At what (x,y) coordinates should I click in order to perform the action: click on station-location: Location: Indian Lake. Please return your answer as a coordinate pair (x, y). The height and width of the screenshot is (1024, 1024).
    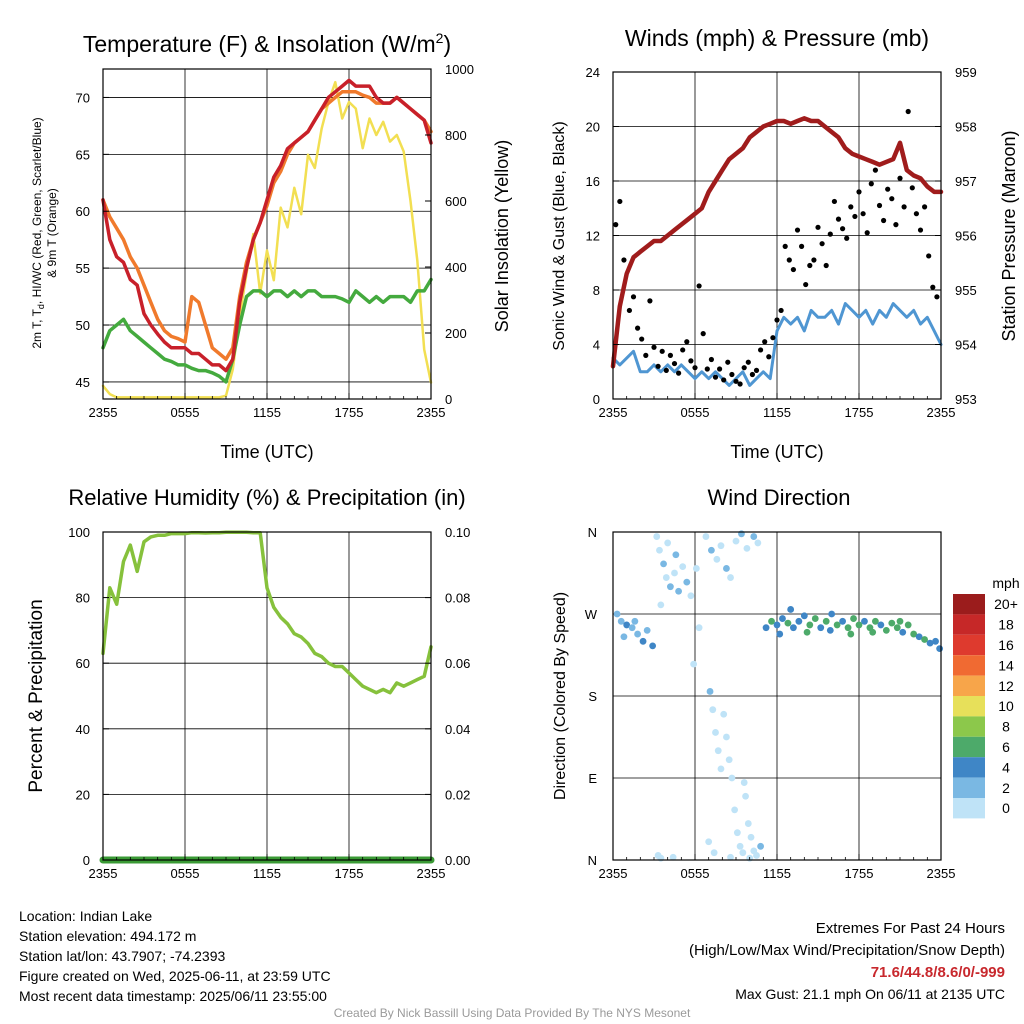
    Looking at the image, I should click on (86, 916).